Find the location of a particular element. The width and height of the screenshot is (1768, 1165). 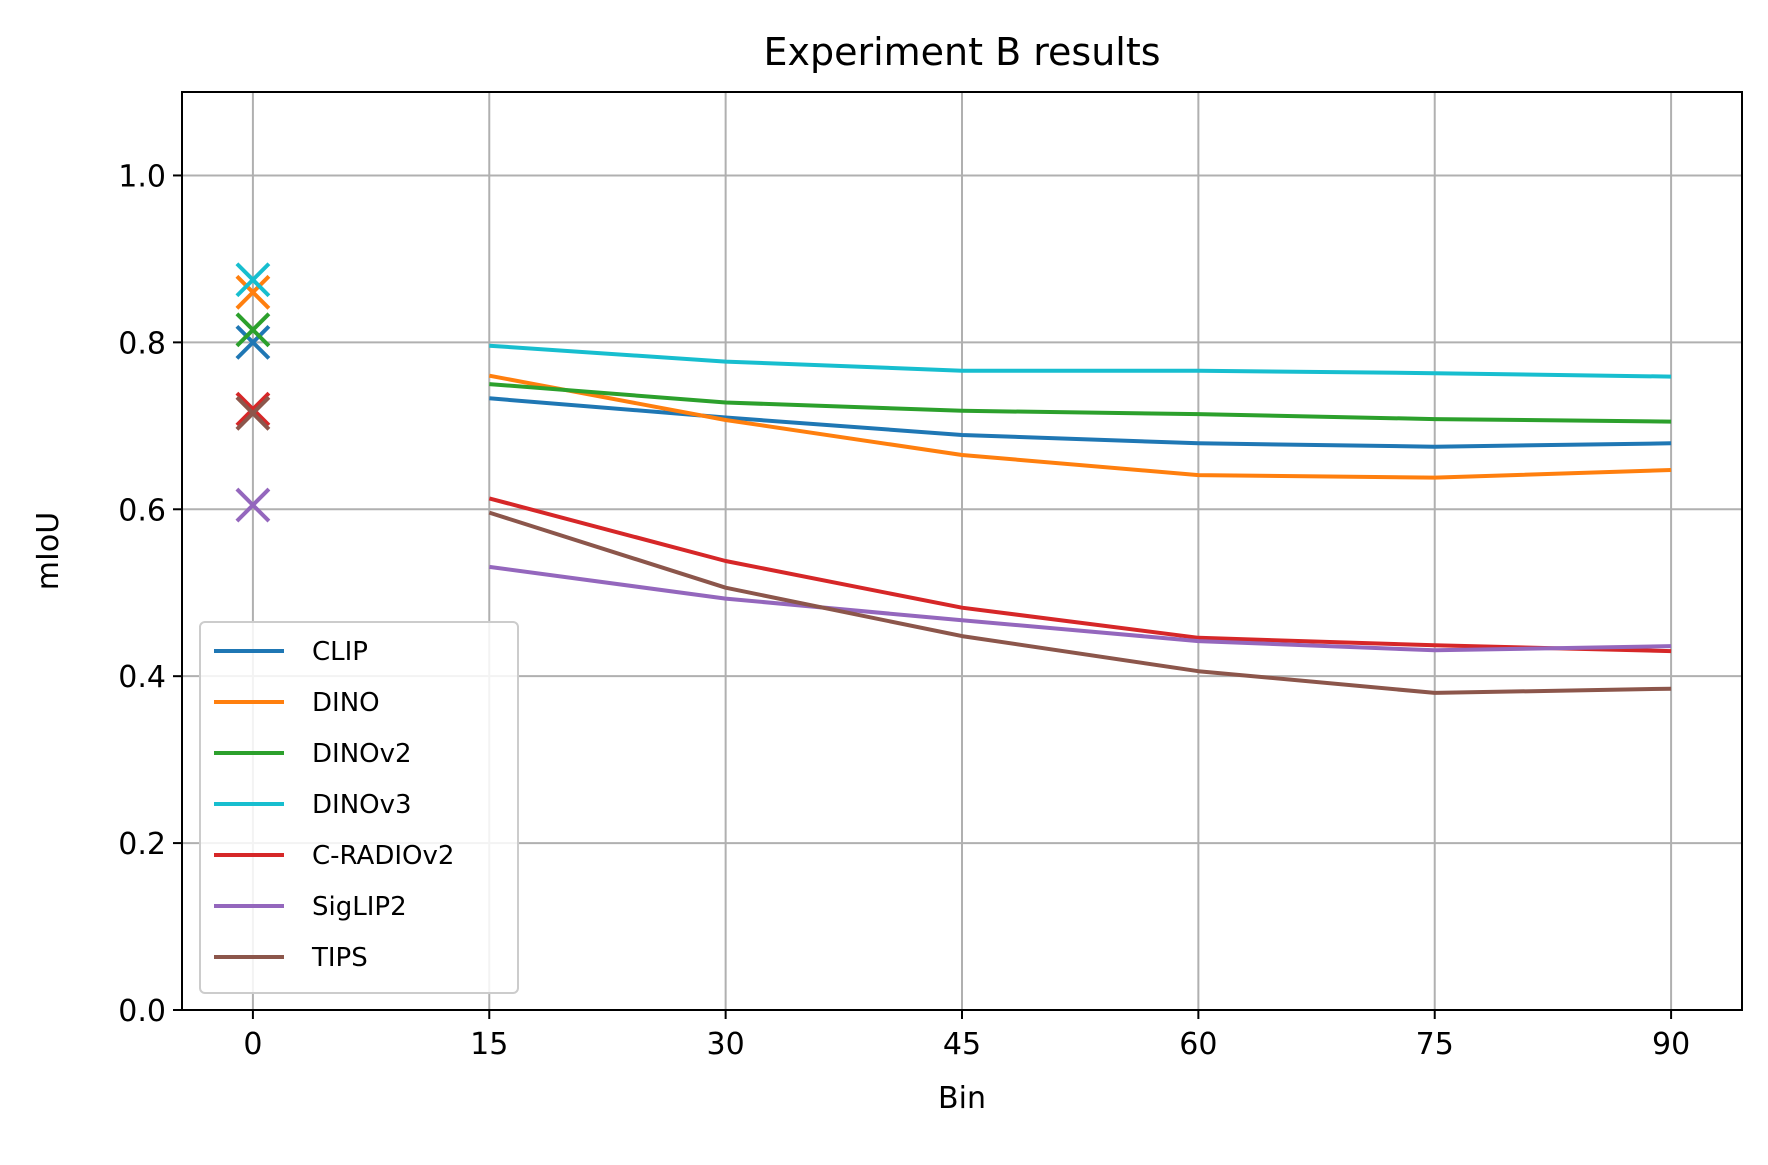

legend-label: TIPS is located at coordinates (339, 958).